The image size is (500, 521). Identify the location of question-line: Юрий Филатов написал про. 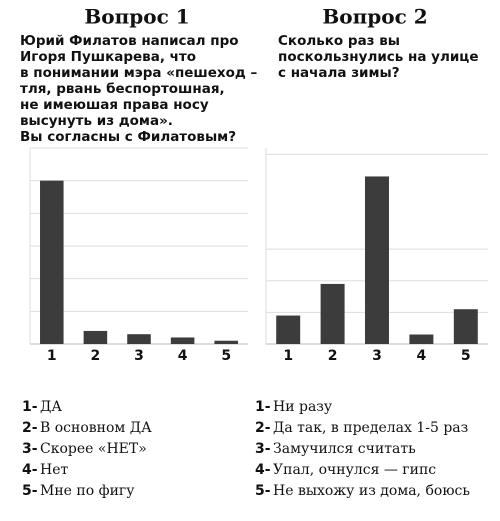
(129, 41).